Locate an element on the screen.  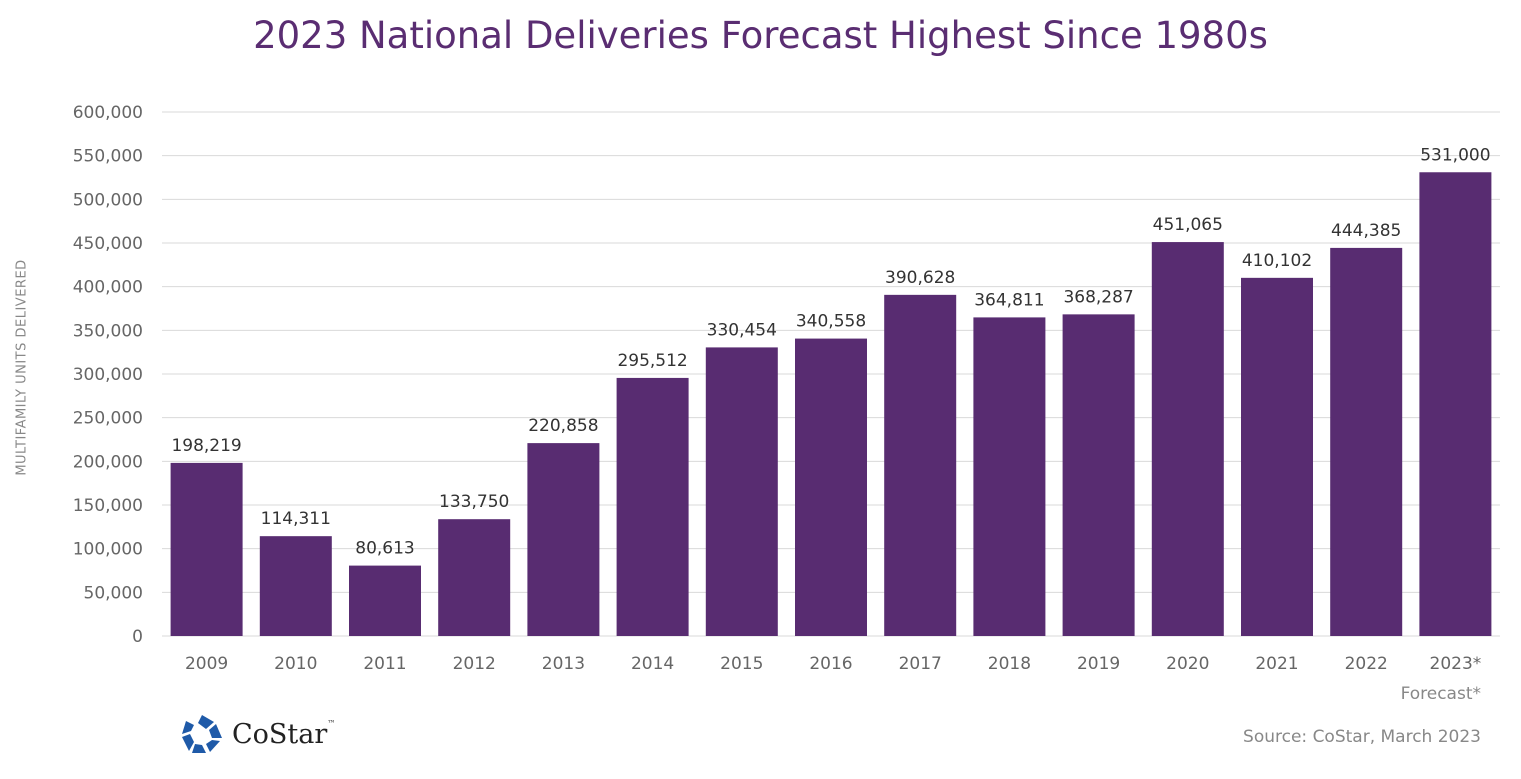
data-label: 198,219 is located at coordinates (206, 446).